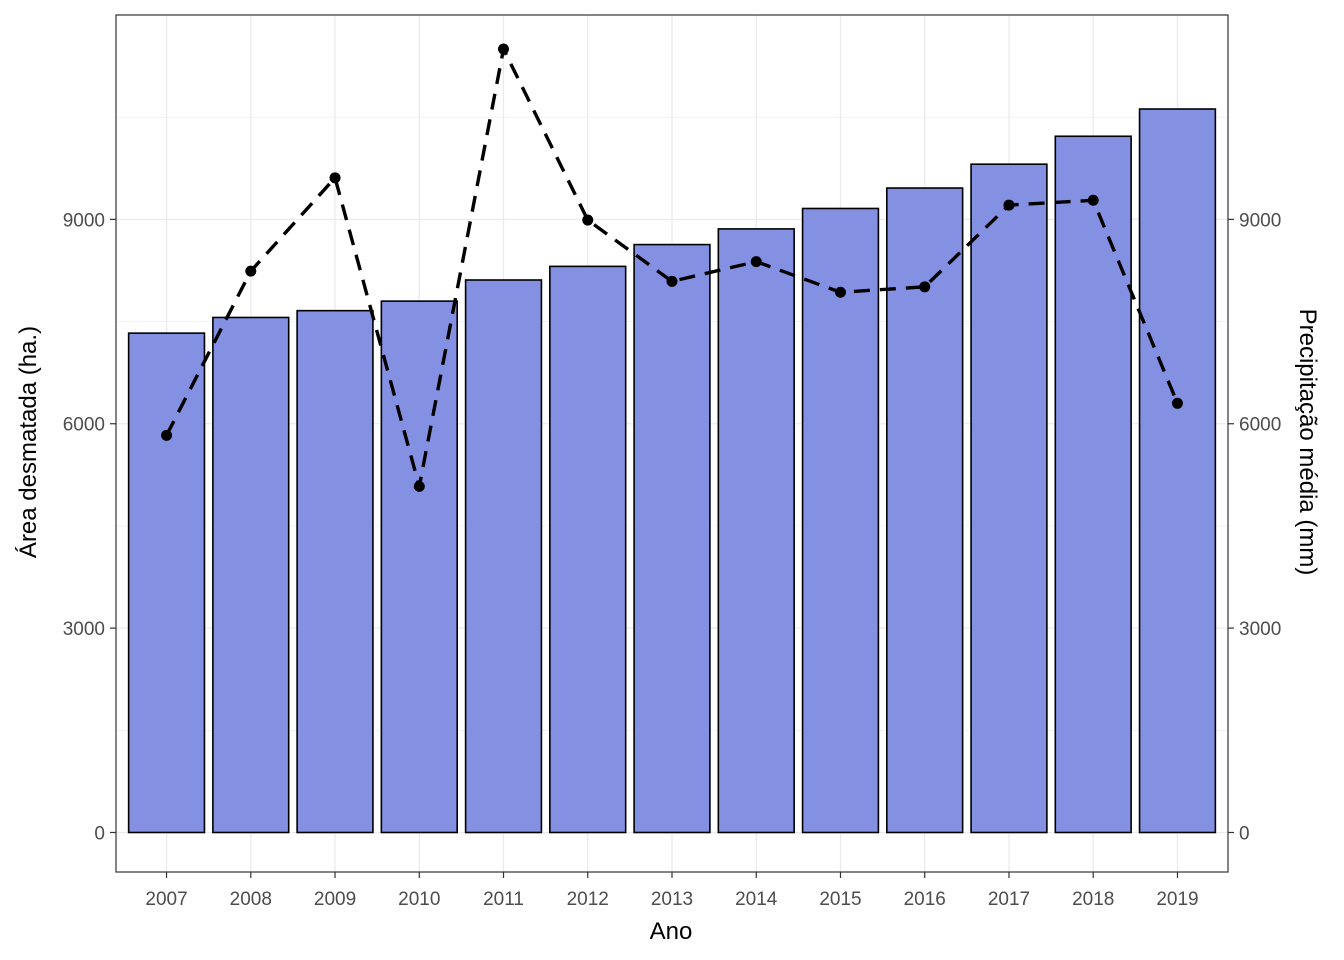  I want to click on y-right-tick-label: 6000, so click(1260, 425).